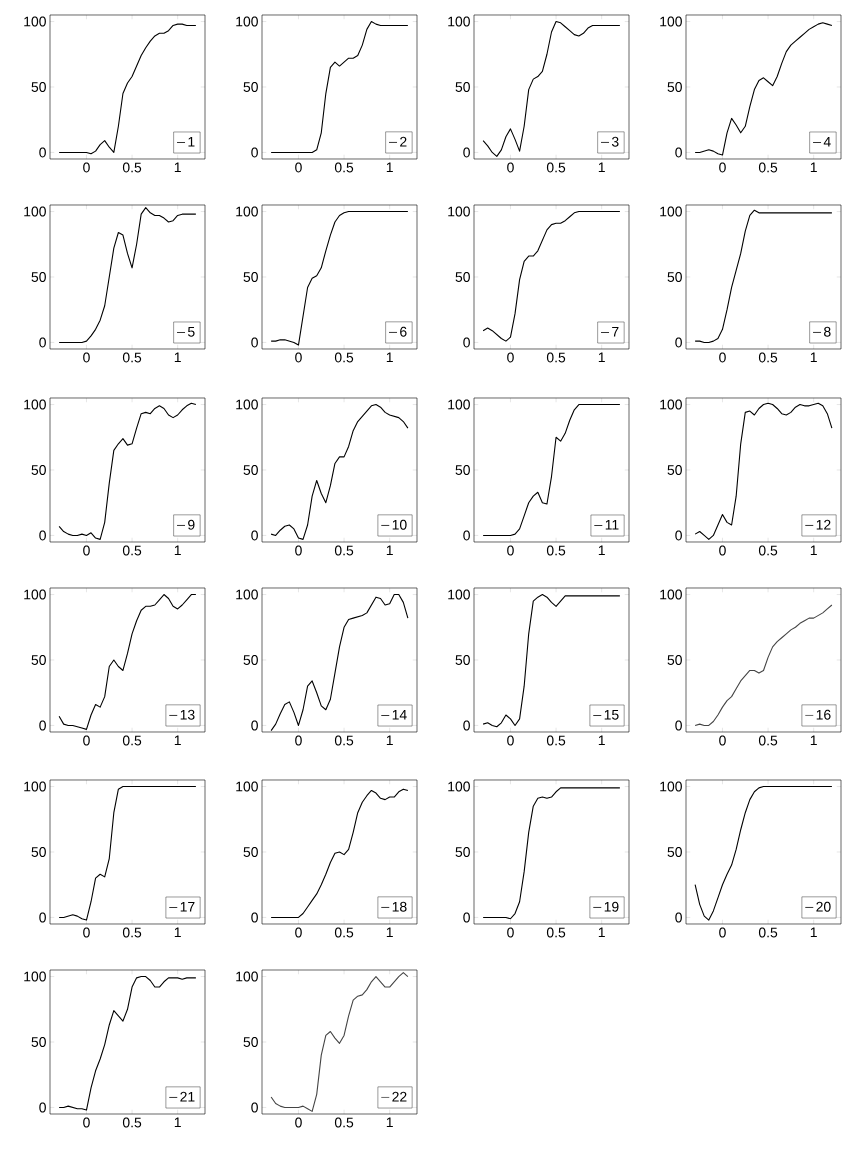 Image resolution: width=846 pixels, height=1157 pixels. What do you see at coordinates (399, 714) in the screenshot?
I see `legend-label: 14` at bounding box center [399, 714].